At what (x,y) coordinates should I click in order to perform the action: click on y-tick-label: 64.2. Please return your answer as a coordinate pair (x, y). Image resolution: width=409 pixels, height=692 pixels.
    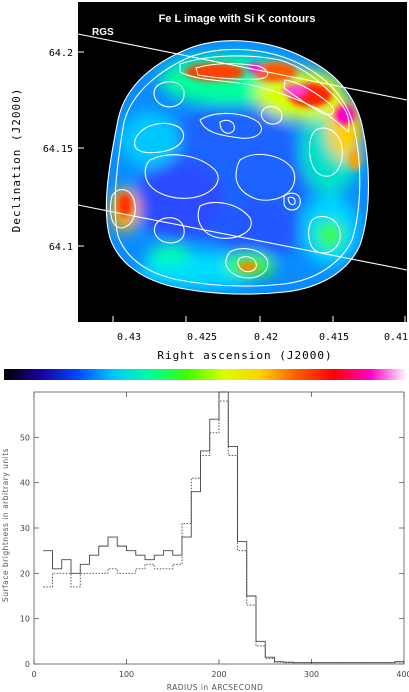
    Looking at the image, I should click on (61, 53).